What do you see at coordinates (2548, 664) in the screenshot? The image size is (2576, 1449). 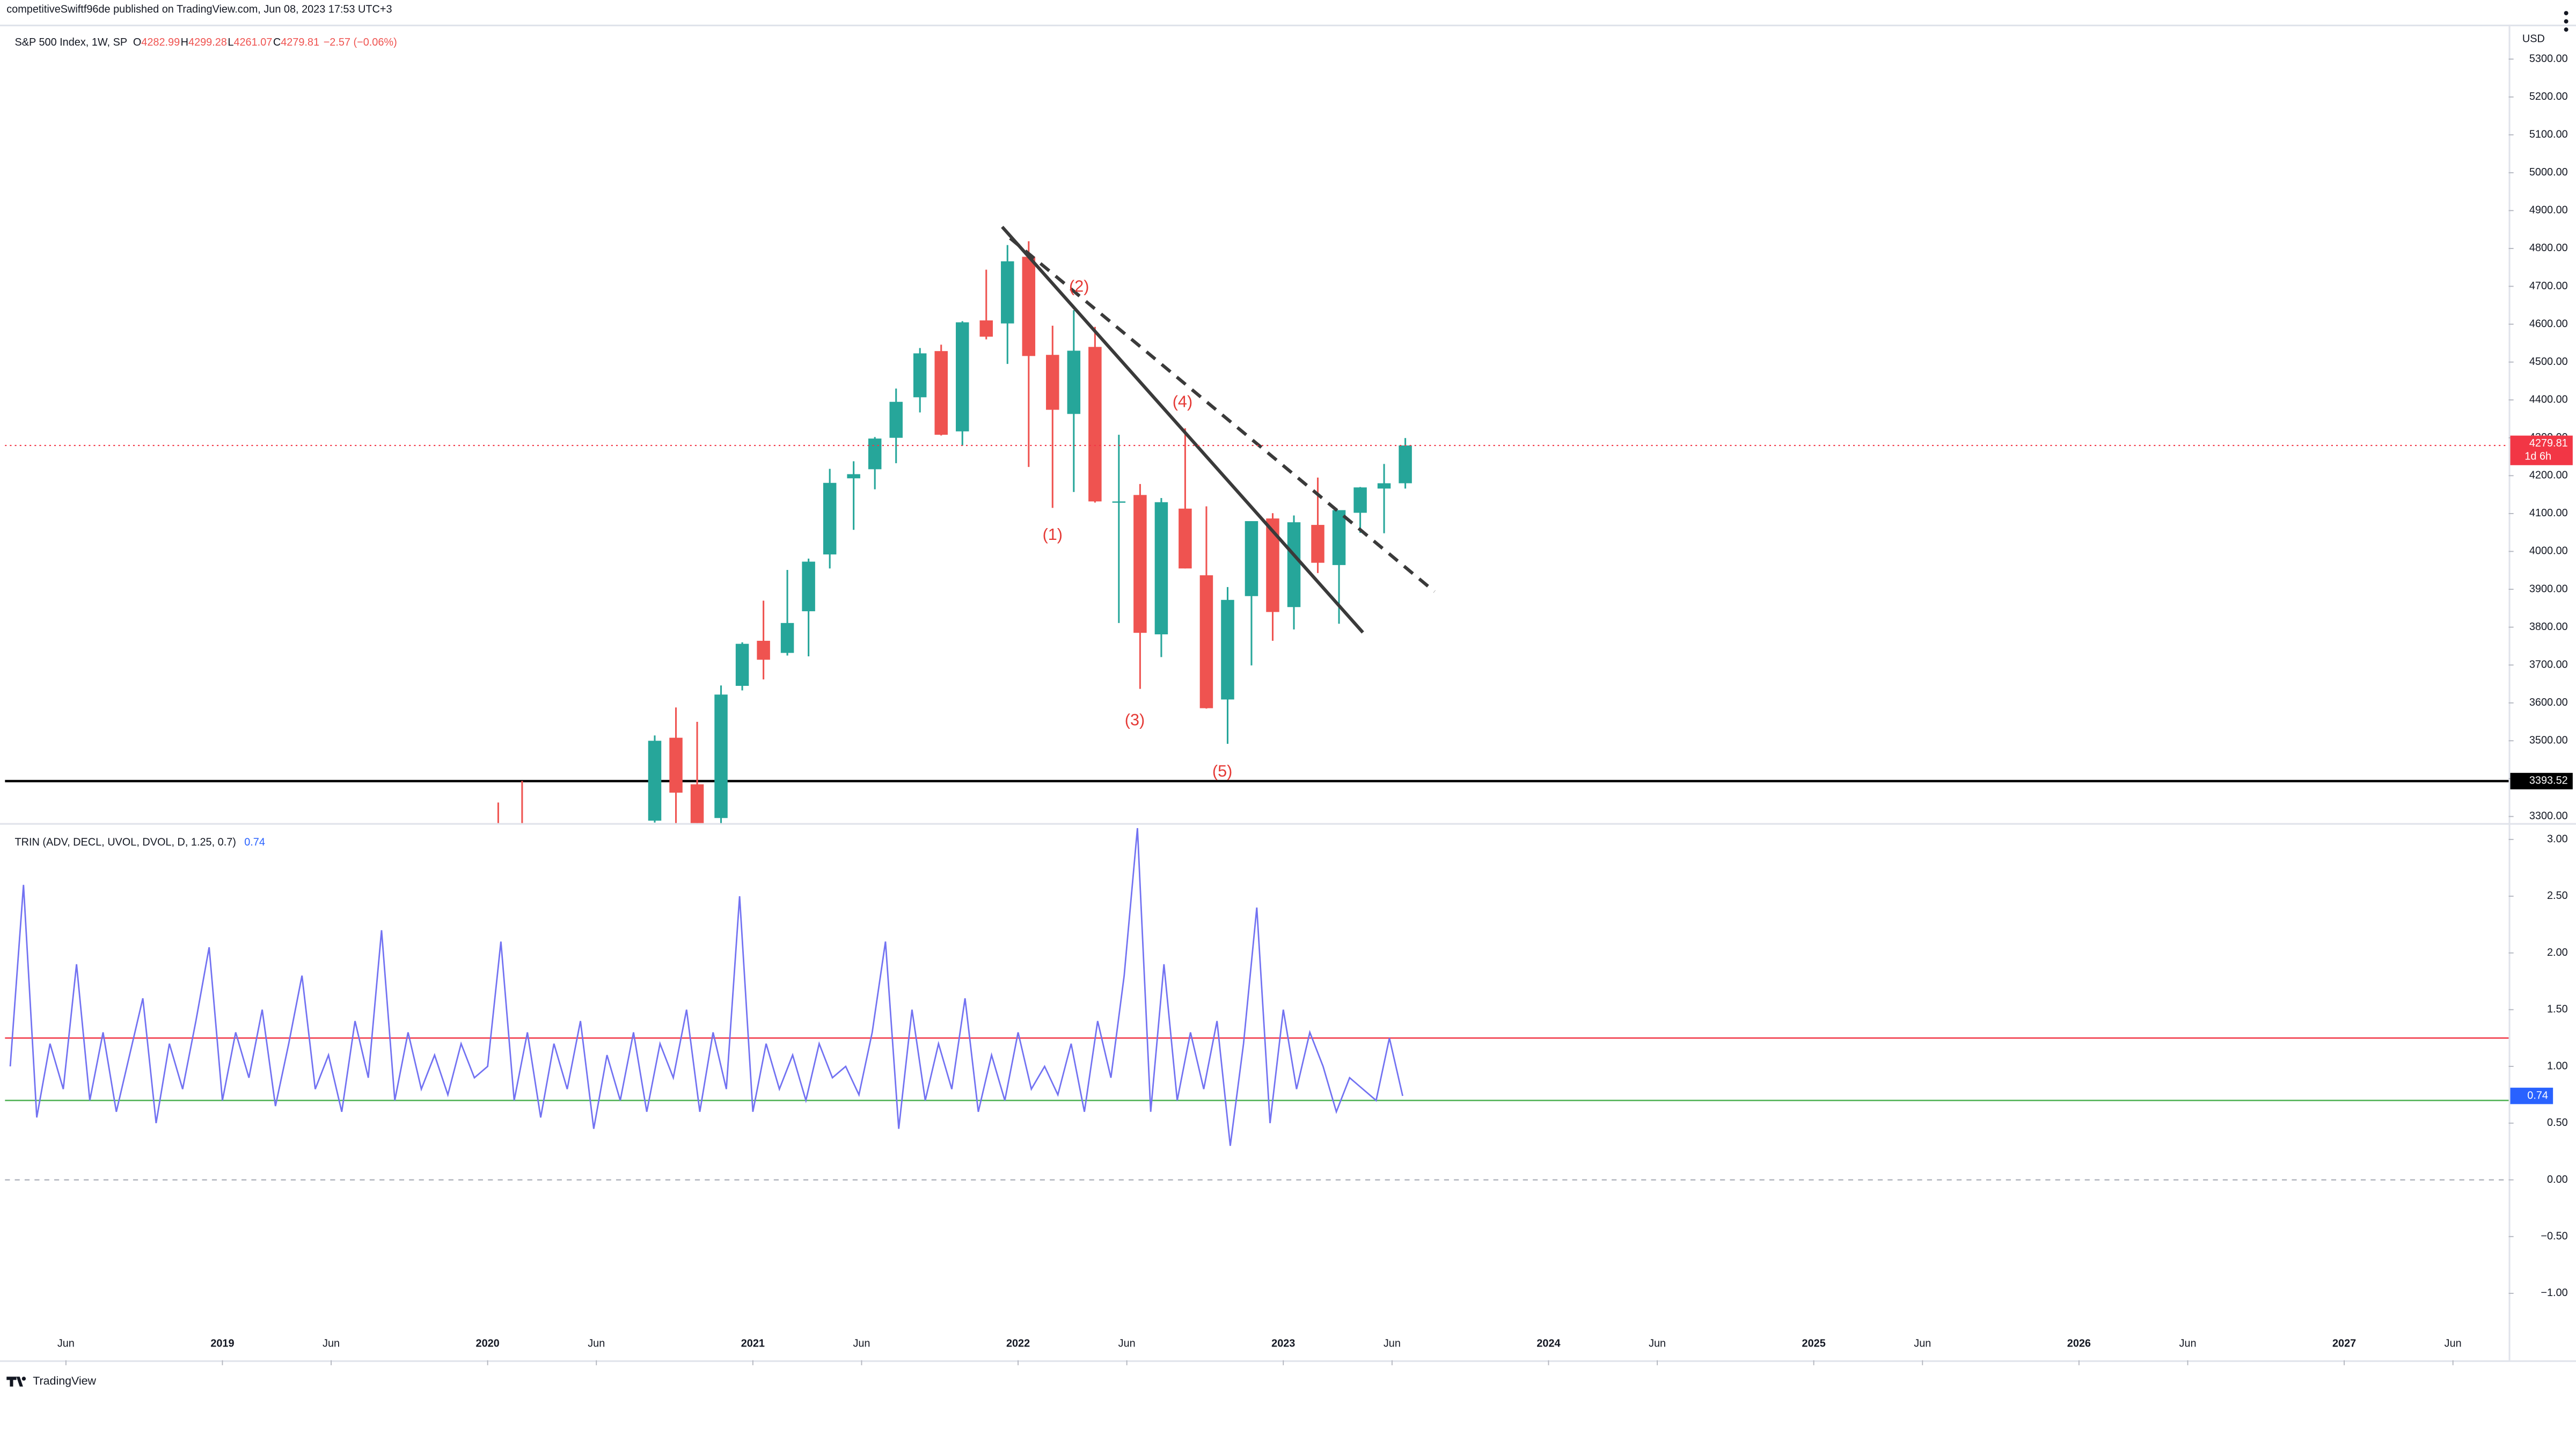 I see `y-tick-label: 3700.00` at bounding box center [2548, 664].